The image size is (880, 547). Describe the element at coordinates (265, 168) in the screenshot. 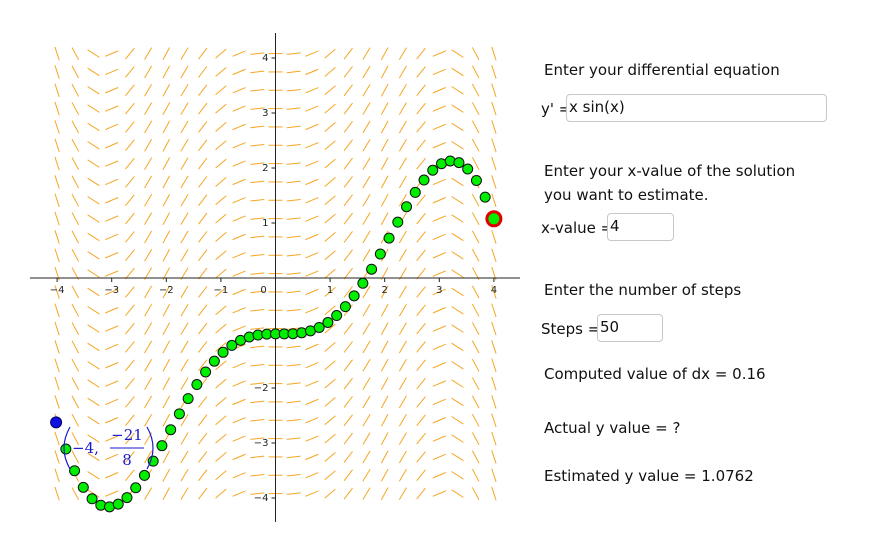

I see `y-tick-label: 2` at that location.